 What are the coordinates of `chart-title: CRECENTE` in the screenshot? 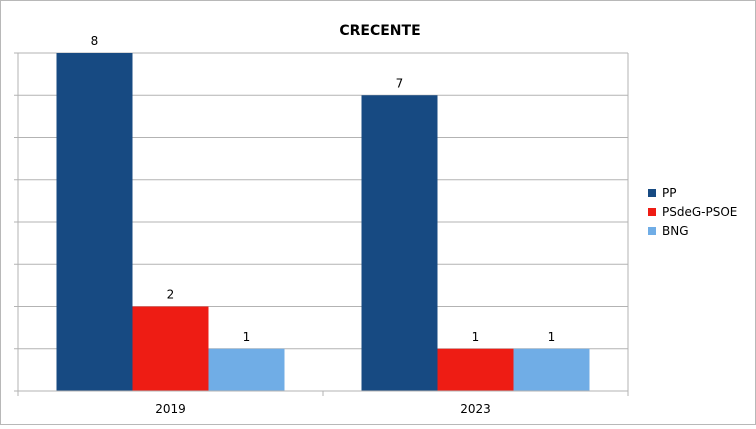 It's located at (379, 31).